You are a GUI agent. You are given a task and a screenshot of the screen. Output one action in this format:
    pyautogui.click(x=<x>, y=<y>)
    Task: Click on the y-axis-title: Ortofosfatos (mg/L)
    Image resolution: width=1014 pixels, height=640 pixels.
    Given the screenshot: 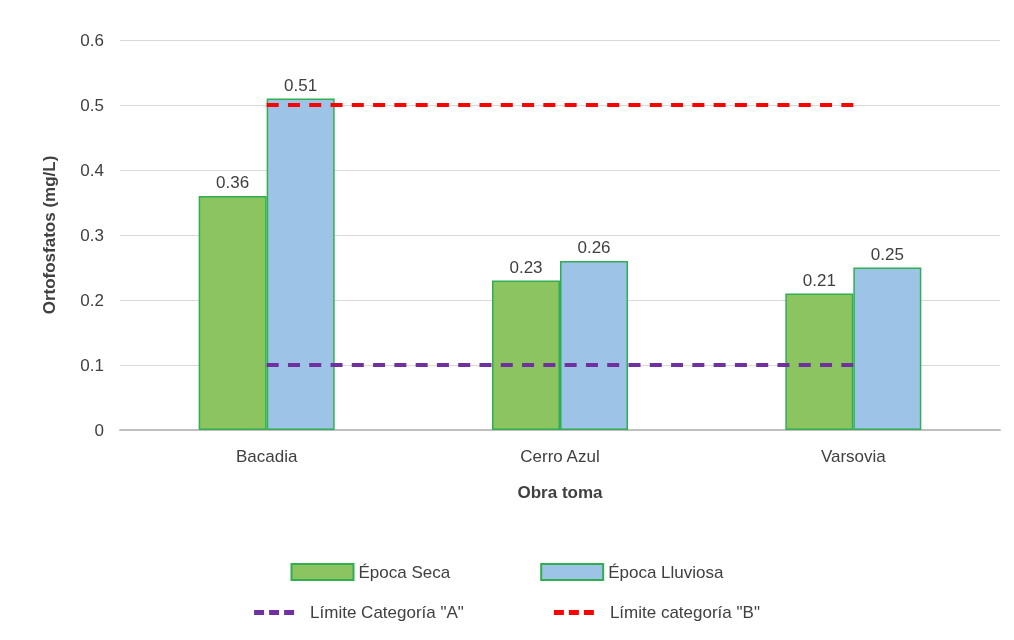 What is the action you would take?
    pyautogui.click(x=49, y=235)
    